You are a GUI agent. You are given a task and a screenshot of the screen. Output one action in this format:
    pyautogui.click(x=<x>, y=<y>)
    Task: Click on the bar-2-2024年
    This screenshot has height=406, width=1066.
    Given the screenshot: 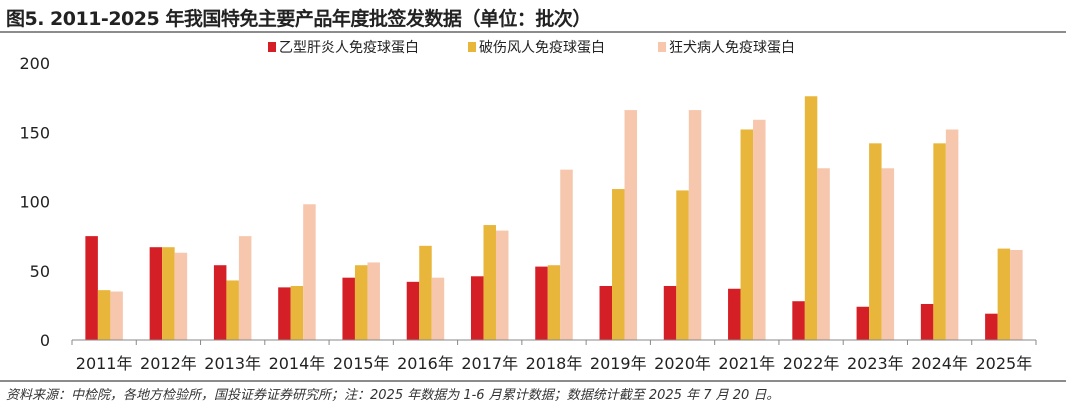 What is the action you would take?
    pyautogui.click(x=939, y=241)
    